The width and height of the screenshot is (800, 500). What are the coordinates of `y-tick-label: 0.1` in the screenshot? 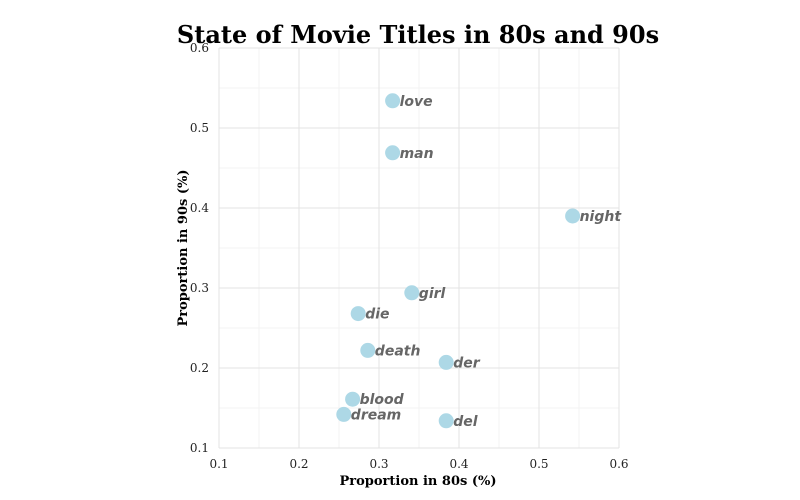 It's located at (199, 448).